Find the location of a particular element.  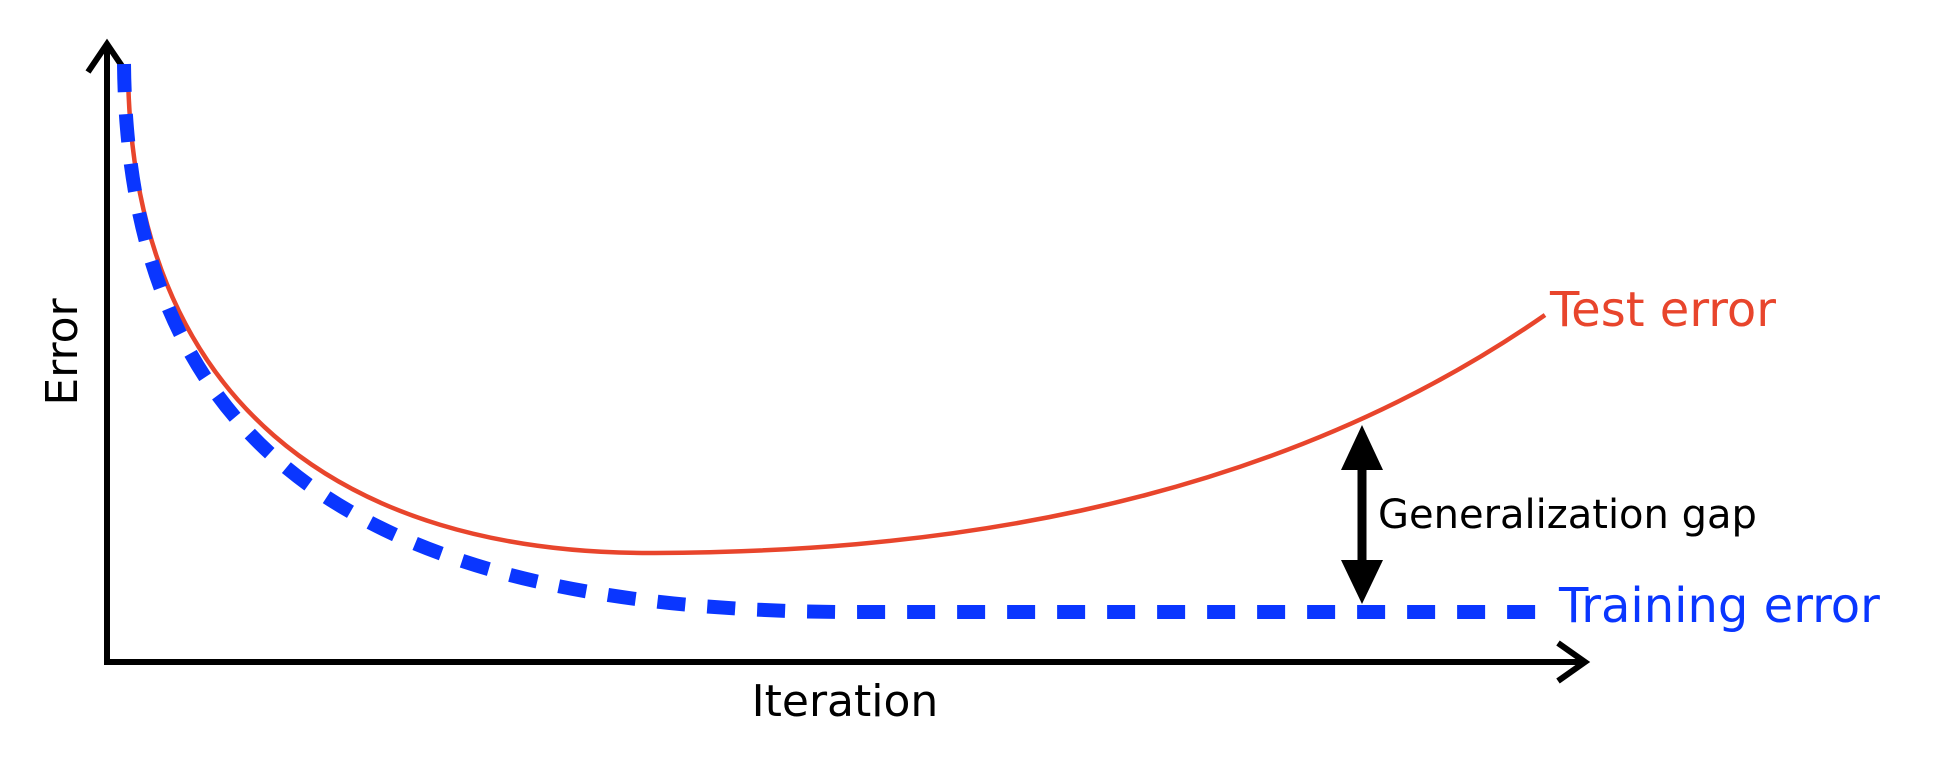

generalization-gap-label: Generalization gap is located at coordinates (1567, 515).